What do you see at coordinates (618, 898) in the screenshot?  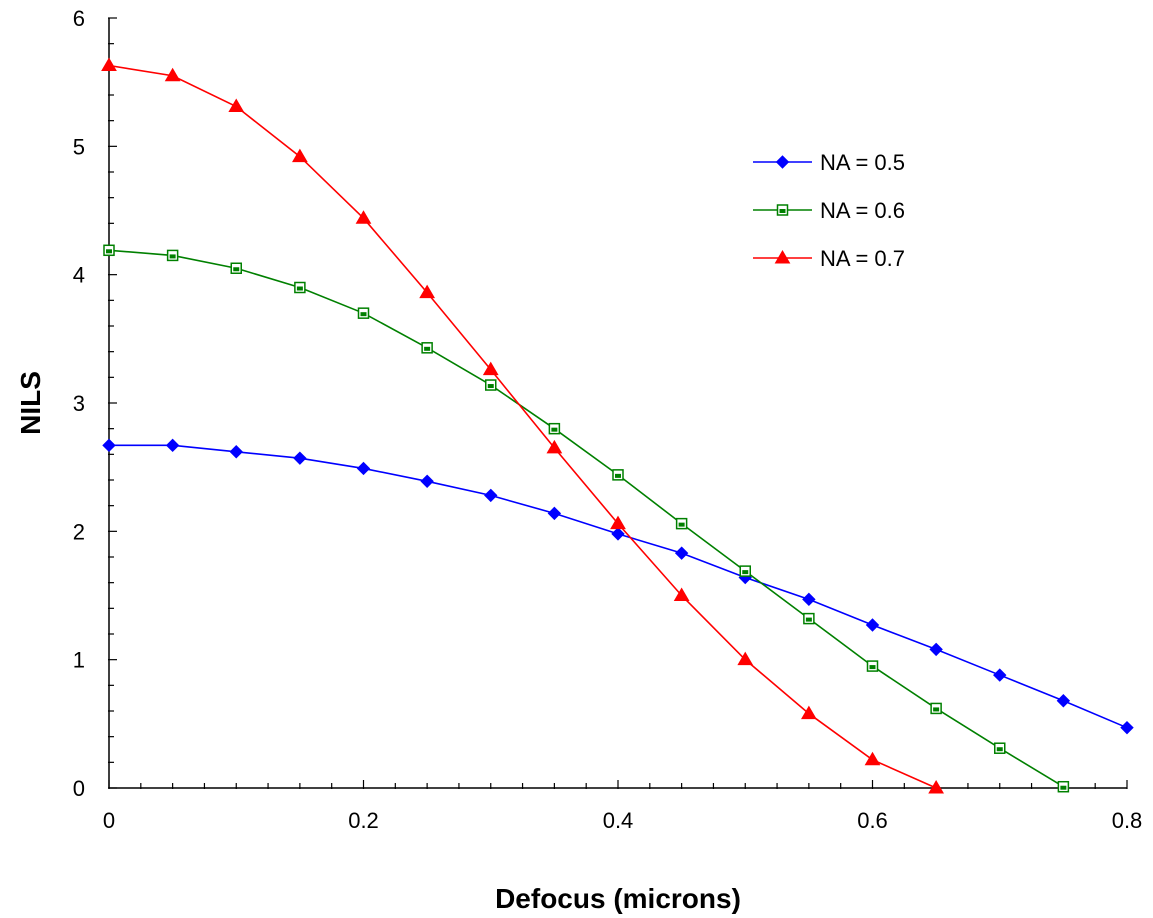 I see `x-axis-title: Defocus (microns)` at bounding box center [618, 898].